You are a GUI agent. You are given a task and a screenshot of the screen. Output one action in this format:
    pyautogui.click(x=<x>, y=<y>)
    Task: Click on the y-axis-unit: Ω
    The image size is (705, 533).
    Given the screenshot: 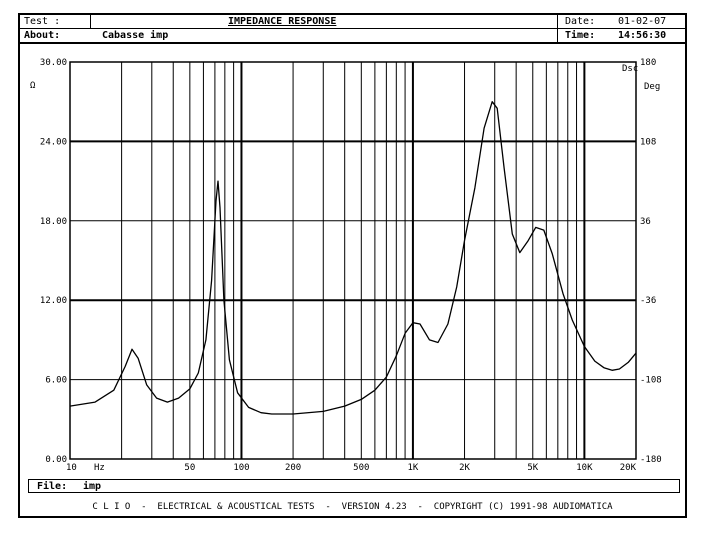 What is the action you would take?
    pyautogui.click(x=33, y=86)
    